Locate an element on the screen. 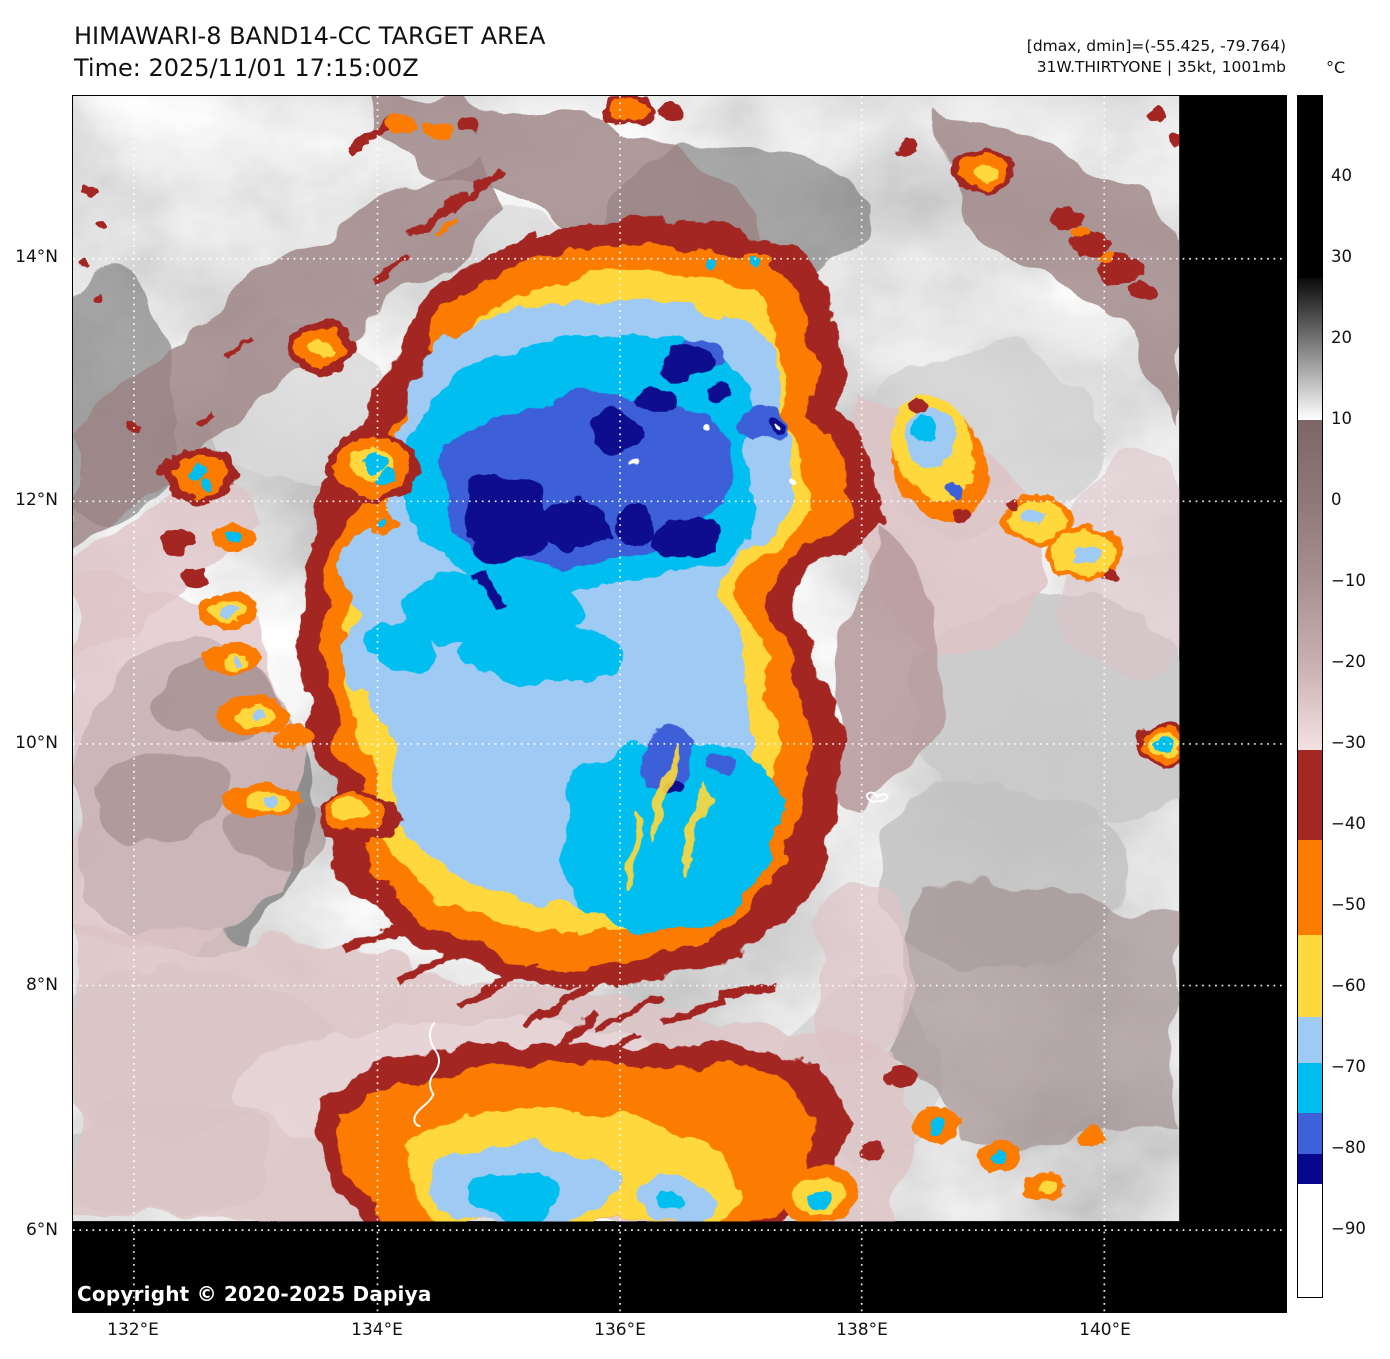 The width and height of the screenshot is (1390, 1359). colorbar-unit-label: °C is located at coordinates (1336, 67).